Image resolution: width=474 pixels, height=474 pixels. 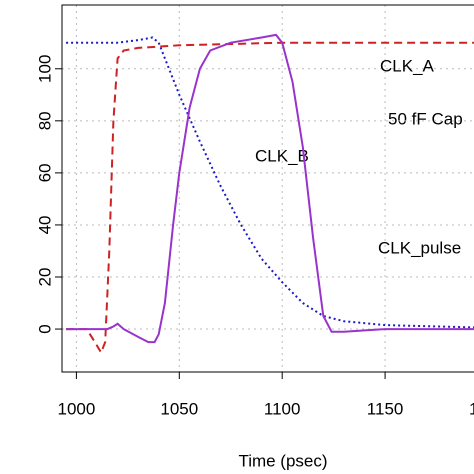 What do you see at coordinates (44, 69) in the screenshot?
I see `y-tick-label: 100` at bounding box center [44, 69].